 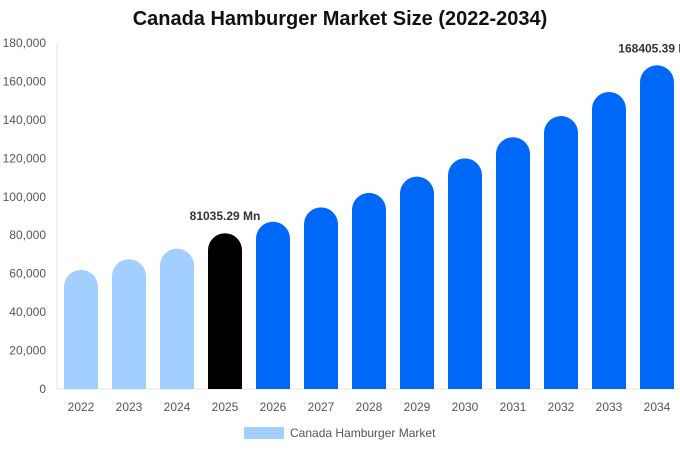 What do you see at coordinates (25, 120) in the screenshot?
I see `y-tick-label: 140,000` at bounding box center [25, 120].